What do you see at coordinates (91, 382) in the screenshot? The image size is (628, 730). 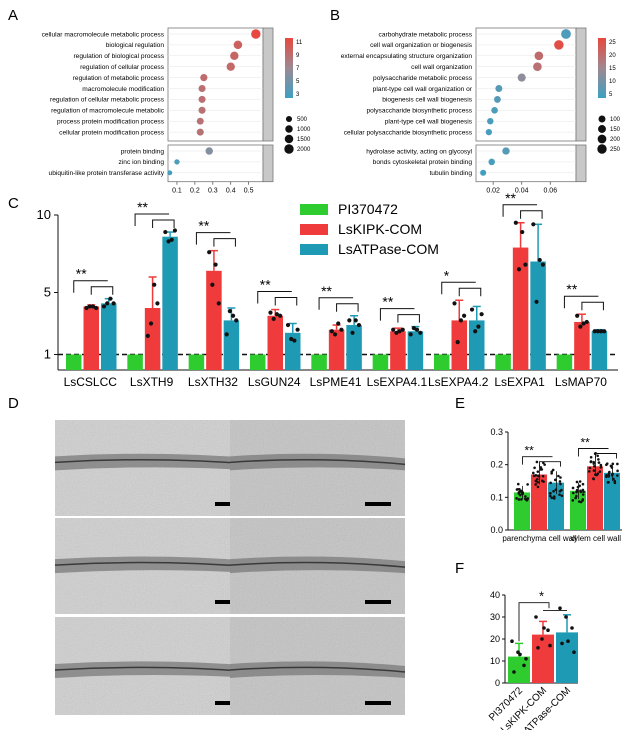 I see `c-category-label: LsCSLCC` at bounding box center [91, 382].